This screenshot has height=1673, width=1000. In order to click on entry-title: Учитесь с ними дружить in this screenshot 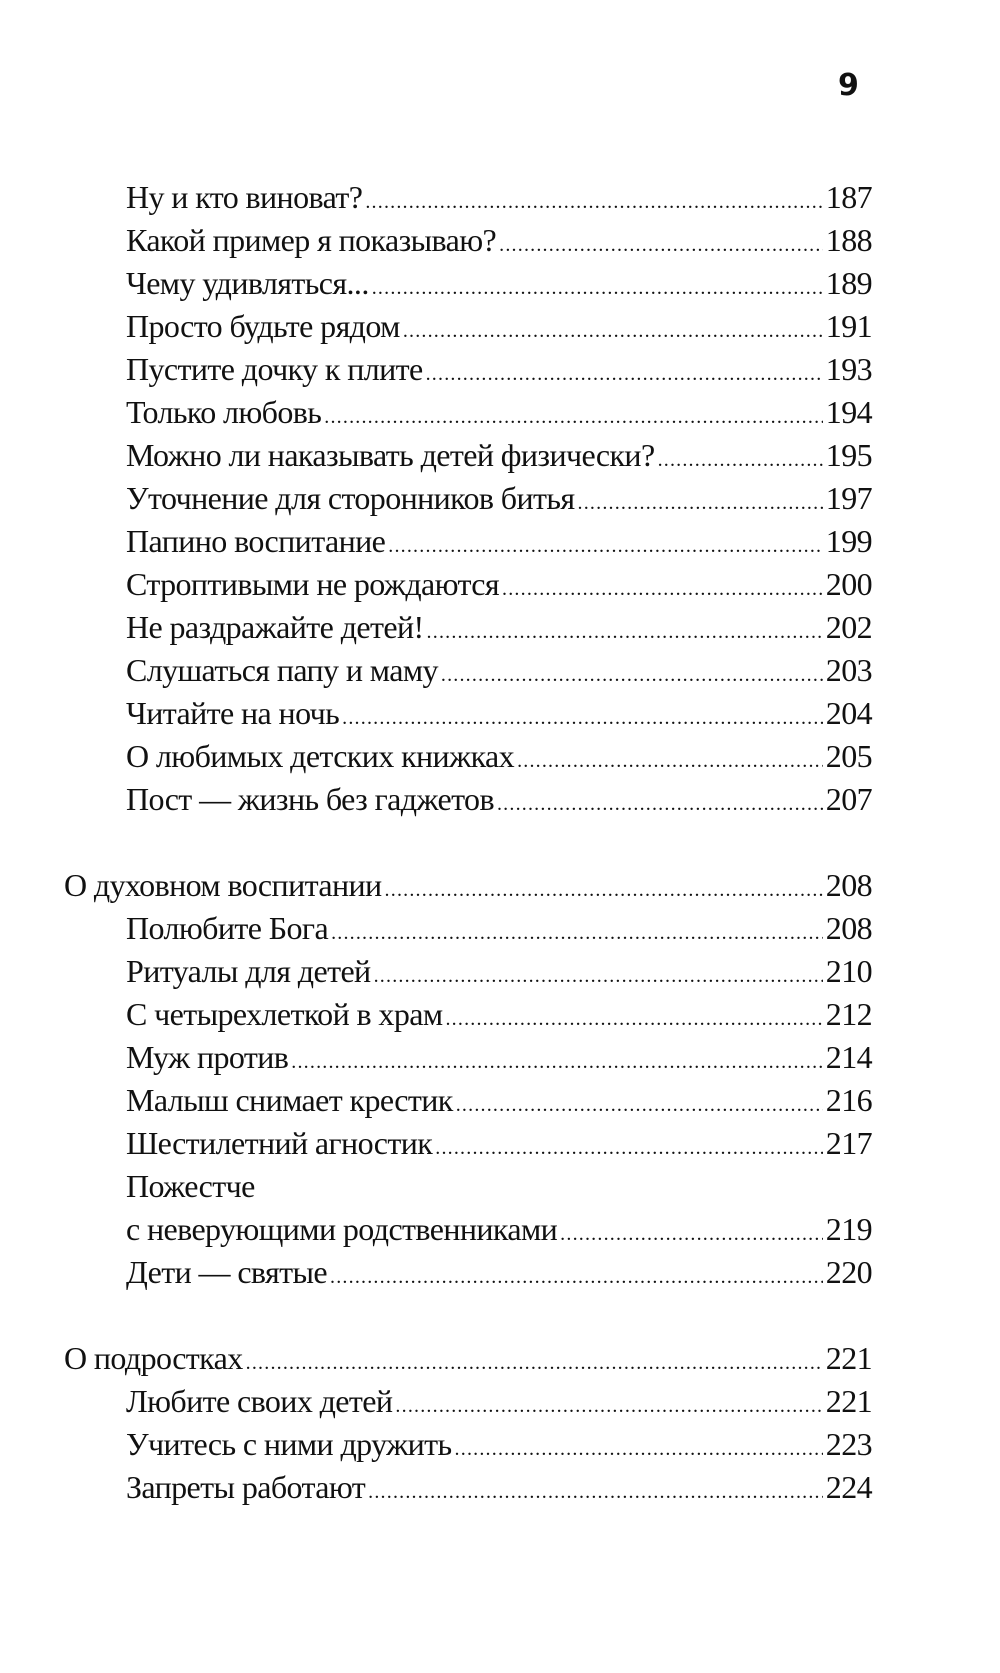, I will do `click(289, 1444)`.